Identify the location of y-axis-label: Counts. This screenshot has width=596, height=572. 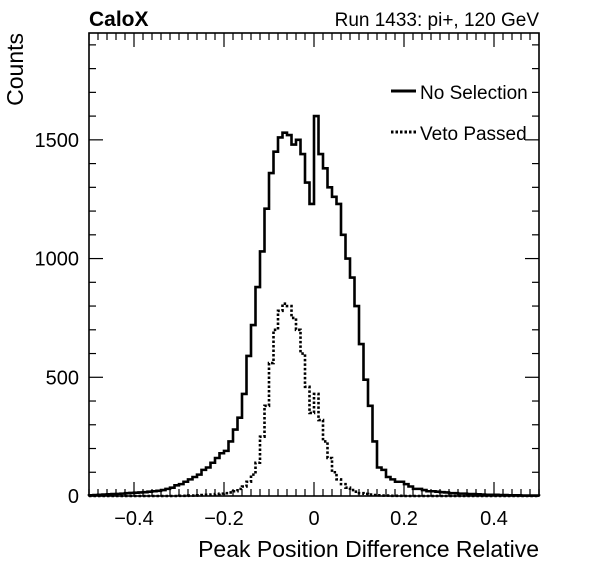
(15, 69).